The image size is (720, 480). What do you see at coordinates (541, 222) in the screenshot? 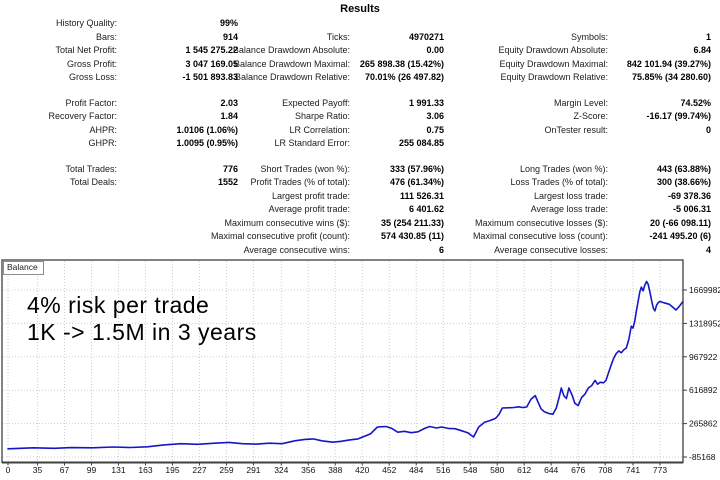
I see `stat-label: Maximum consecutive losses ($):` at bounding box center [541, 222].